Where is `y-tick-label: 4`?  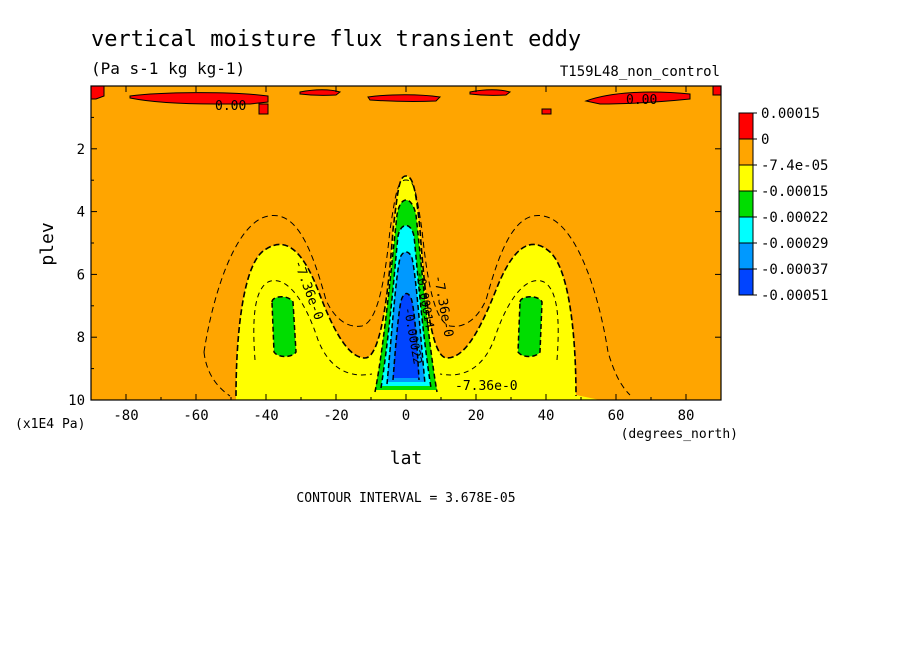
y-tick-label: 4 is located at coordinates (81, 213).